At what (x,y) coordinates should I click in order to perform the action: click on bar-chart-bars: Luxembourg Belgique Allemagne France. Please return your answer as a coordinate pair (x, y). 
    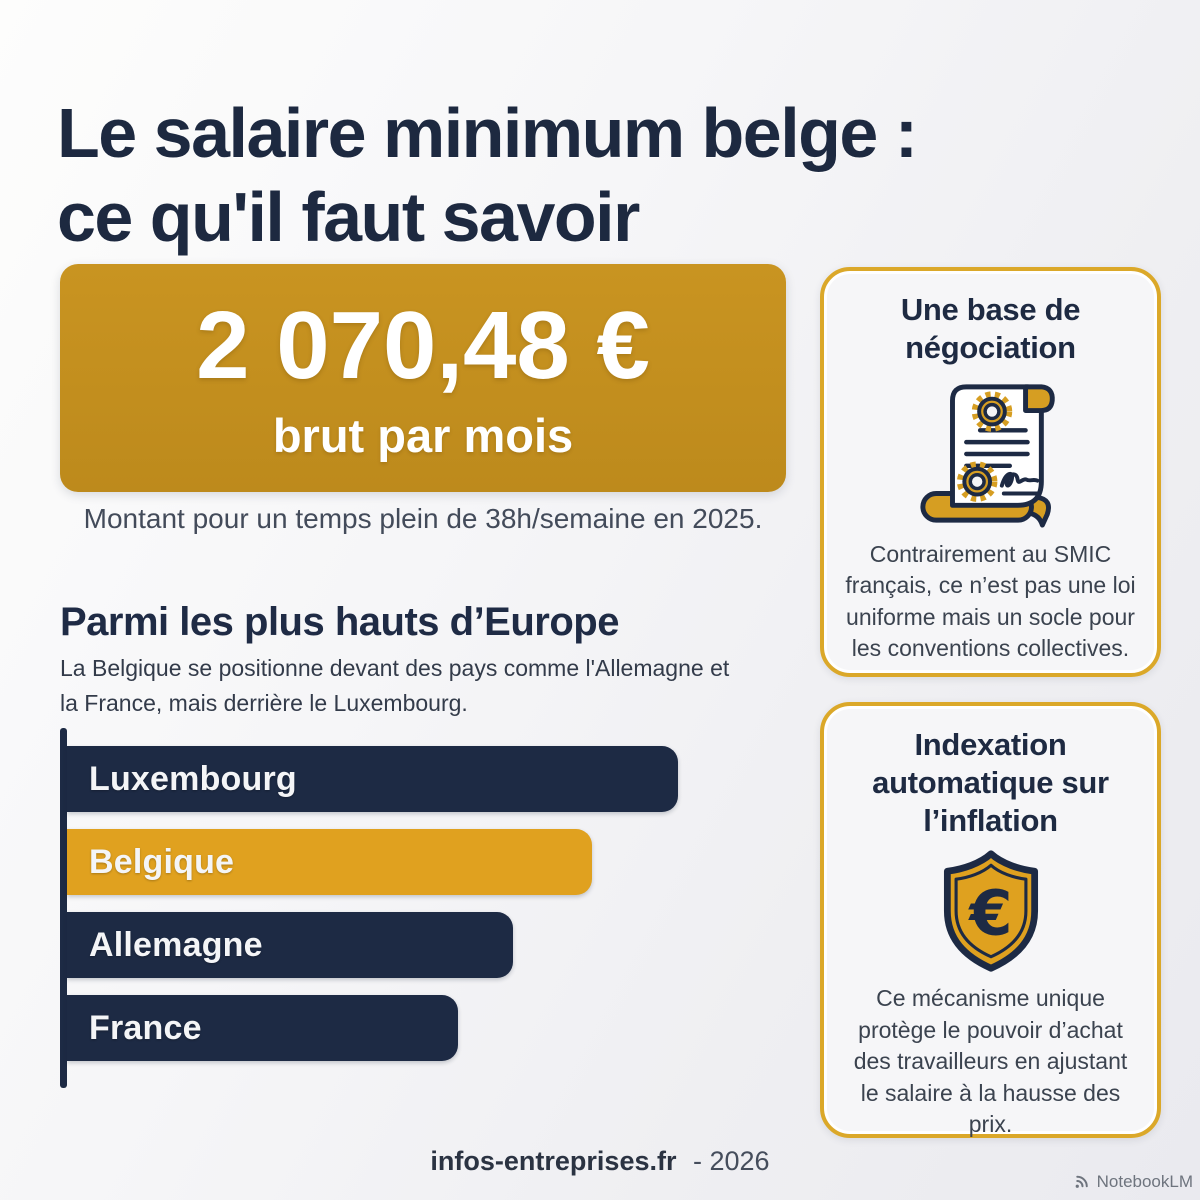
    Looking at the image, I should click on (372, 912).